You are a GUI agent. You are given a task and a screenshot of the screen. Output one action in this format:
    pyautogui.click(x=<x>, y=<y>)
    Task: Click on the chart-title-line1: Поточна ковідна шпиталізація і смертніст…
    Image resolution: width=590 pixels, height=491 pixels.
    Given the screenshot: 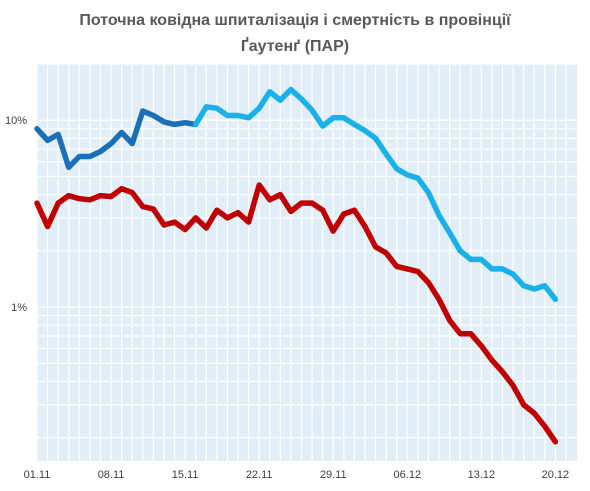 What is the action you would take?
    pyautogui.click(x=295, y=20)
    